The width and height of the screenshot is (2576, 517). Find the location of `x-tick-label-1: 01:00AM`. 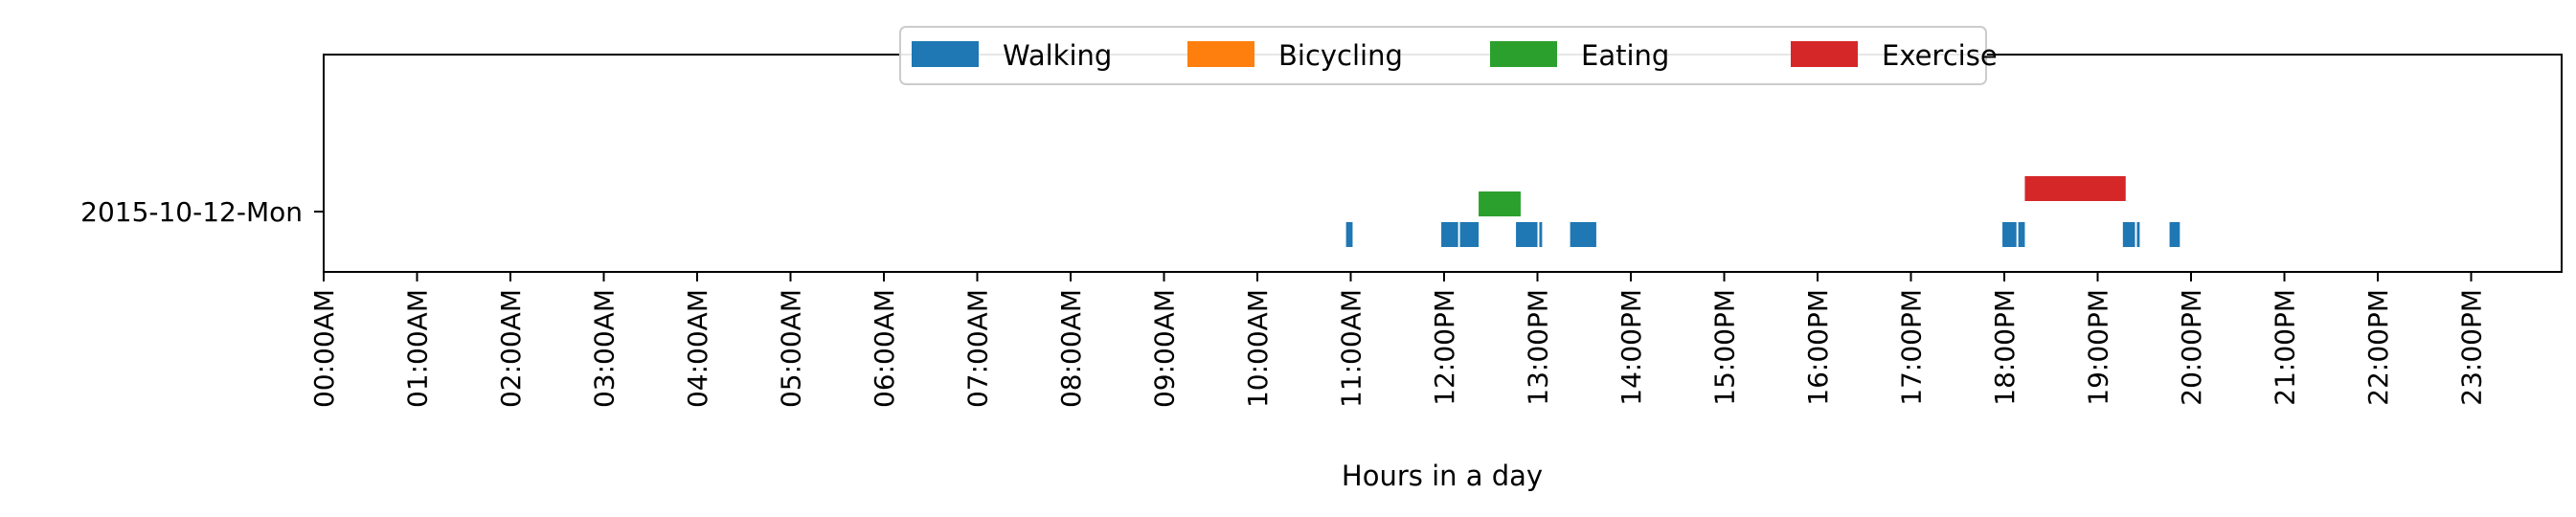

x-tick-label-1: 01:00AM is located at coordinates (418, 348).